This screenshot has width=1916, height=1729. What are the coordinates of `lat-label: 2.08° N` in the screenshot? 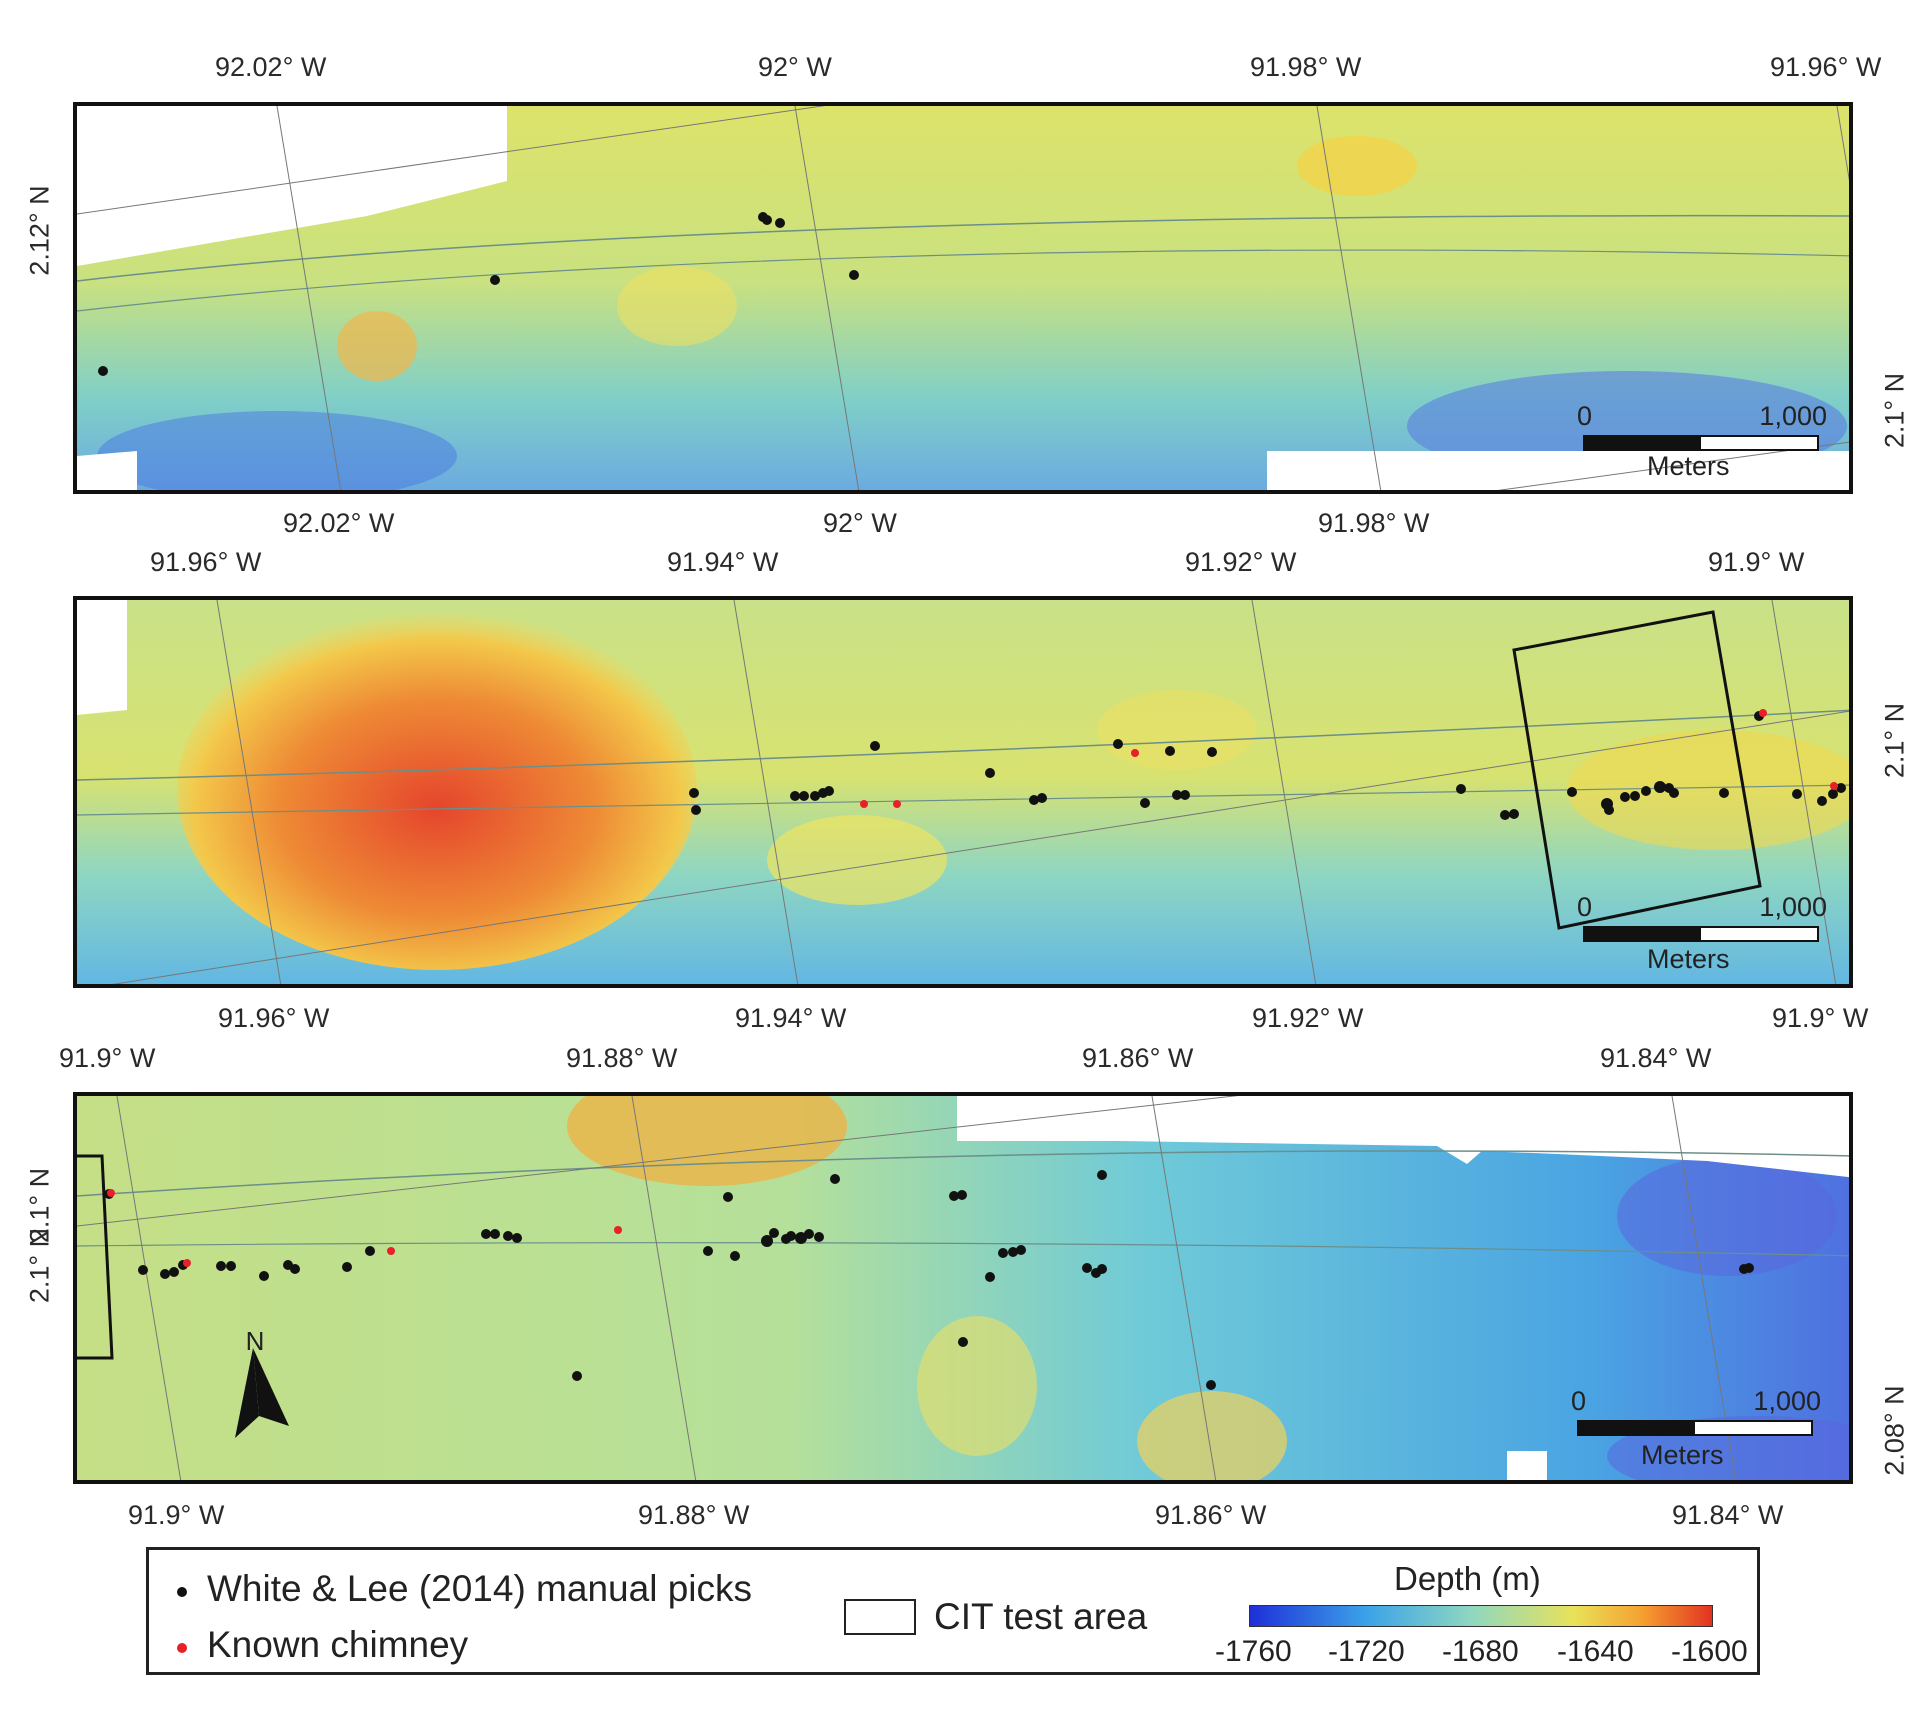 It's located at (1894, 1430).